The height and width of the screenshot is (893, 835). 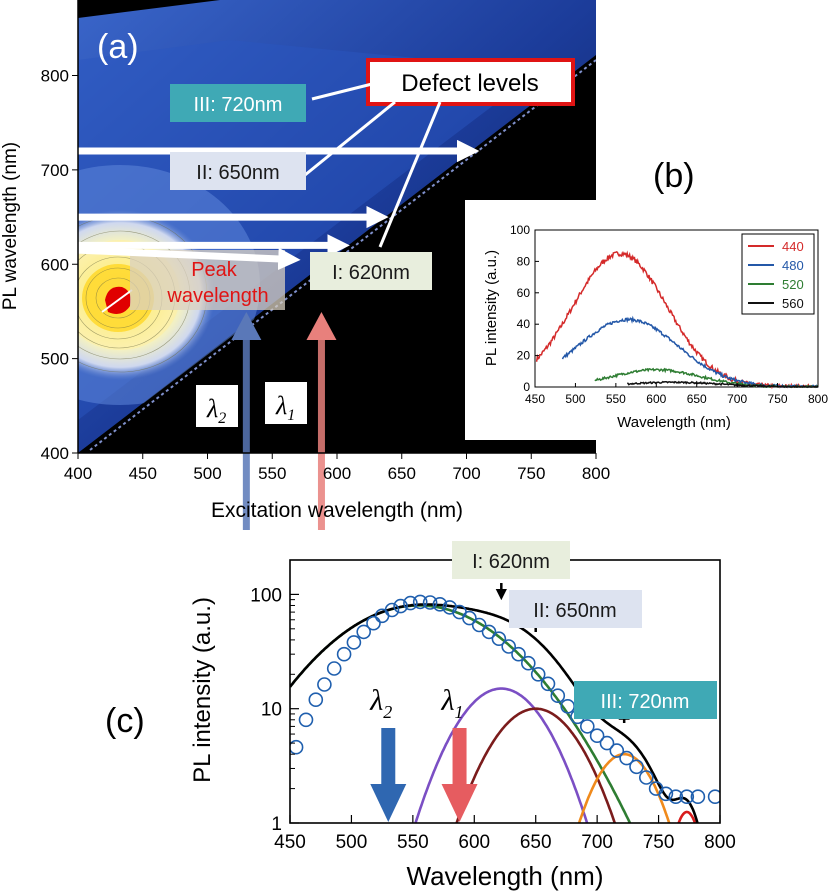 I want to click on excitation-arrows, so click(x=284, y=421).